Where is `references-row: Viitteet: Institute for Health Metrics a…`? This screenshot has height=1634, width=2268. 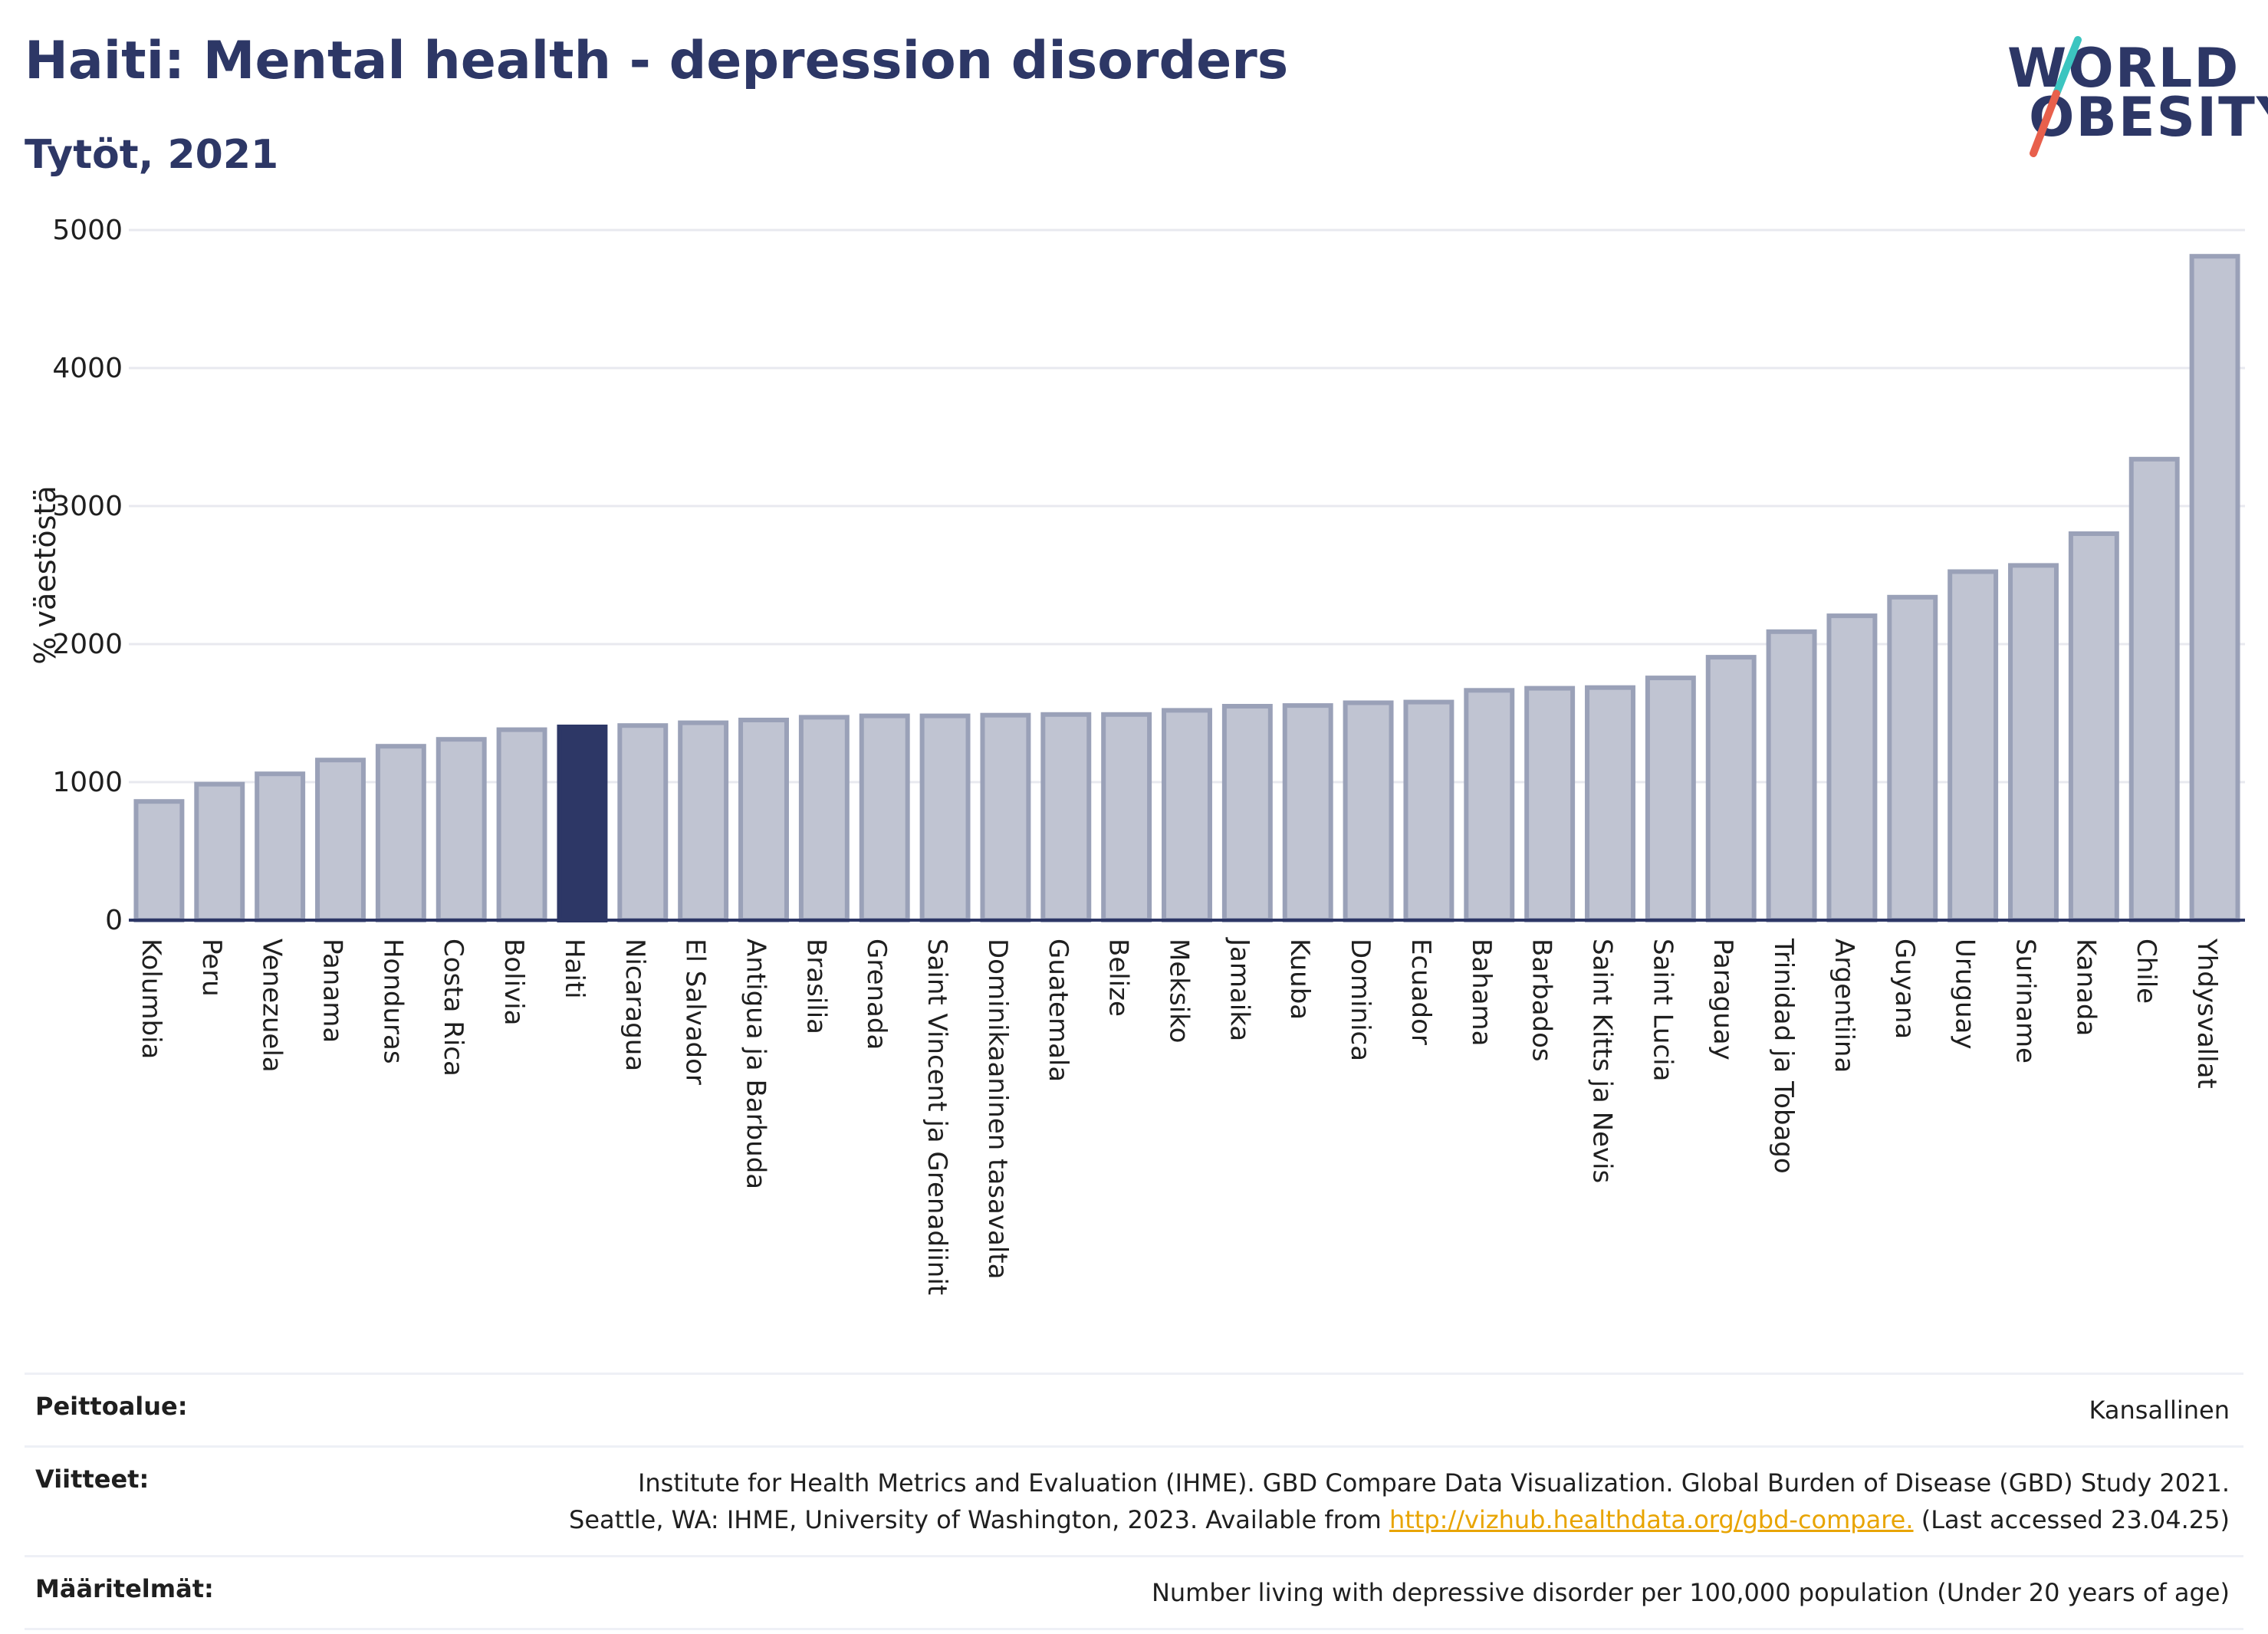
references-row: Viitteet: Institute for Health Metrics a… is located at coordinates (1134, 1500).